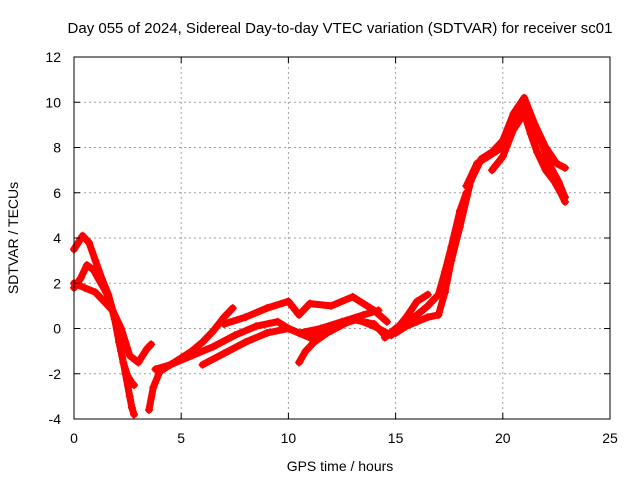  I want to click on x-axis-label: GPS time / hours, so click(340, 466).